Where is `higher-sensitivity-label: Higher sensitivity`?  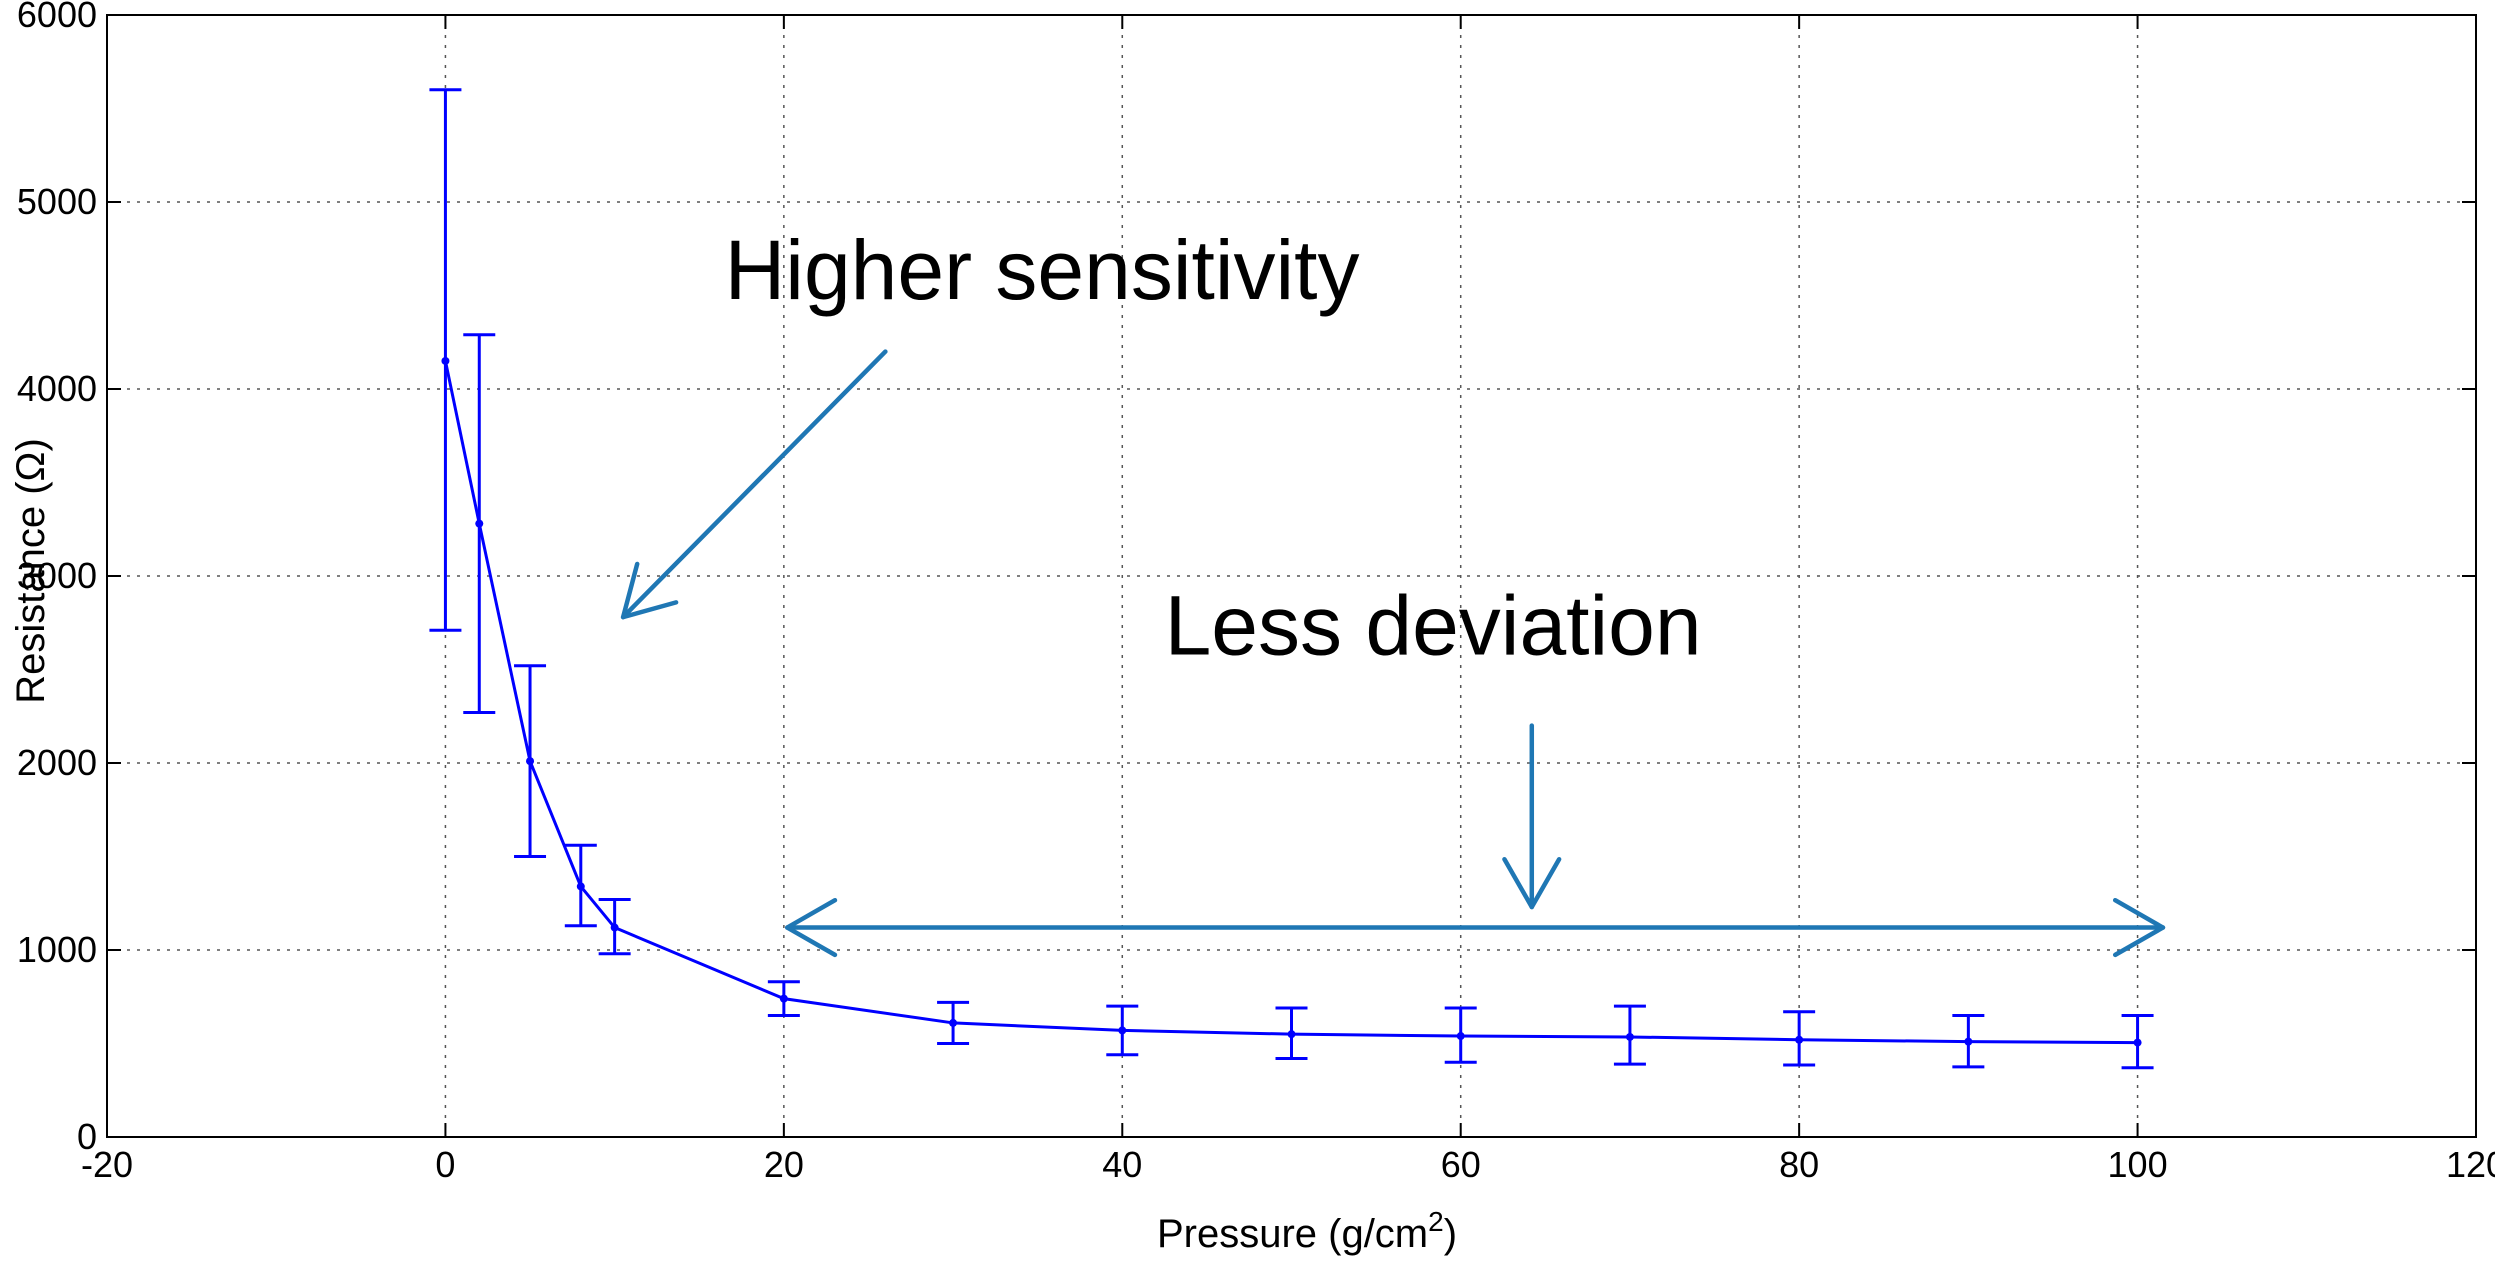
higher-sensitivity-label: Higher sensitivity is located at coordinates (1042, 270).